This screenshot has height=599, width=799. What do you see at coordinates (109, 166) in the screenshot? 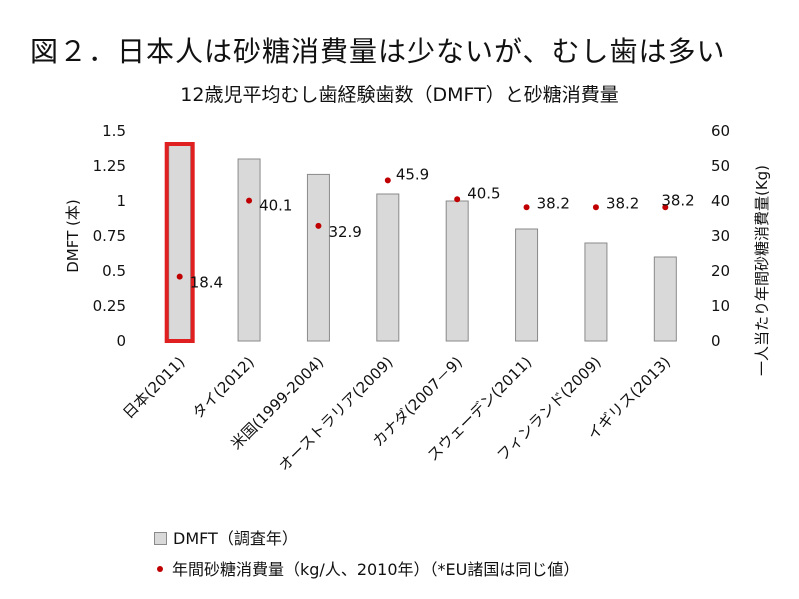
I see `y-tick-label: 1.25` at bounding box center [109, 166].